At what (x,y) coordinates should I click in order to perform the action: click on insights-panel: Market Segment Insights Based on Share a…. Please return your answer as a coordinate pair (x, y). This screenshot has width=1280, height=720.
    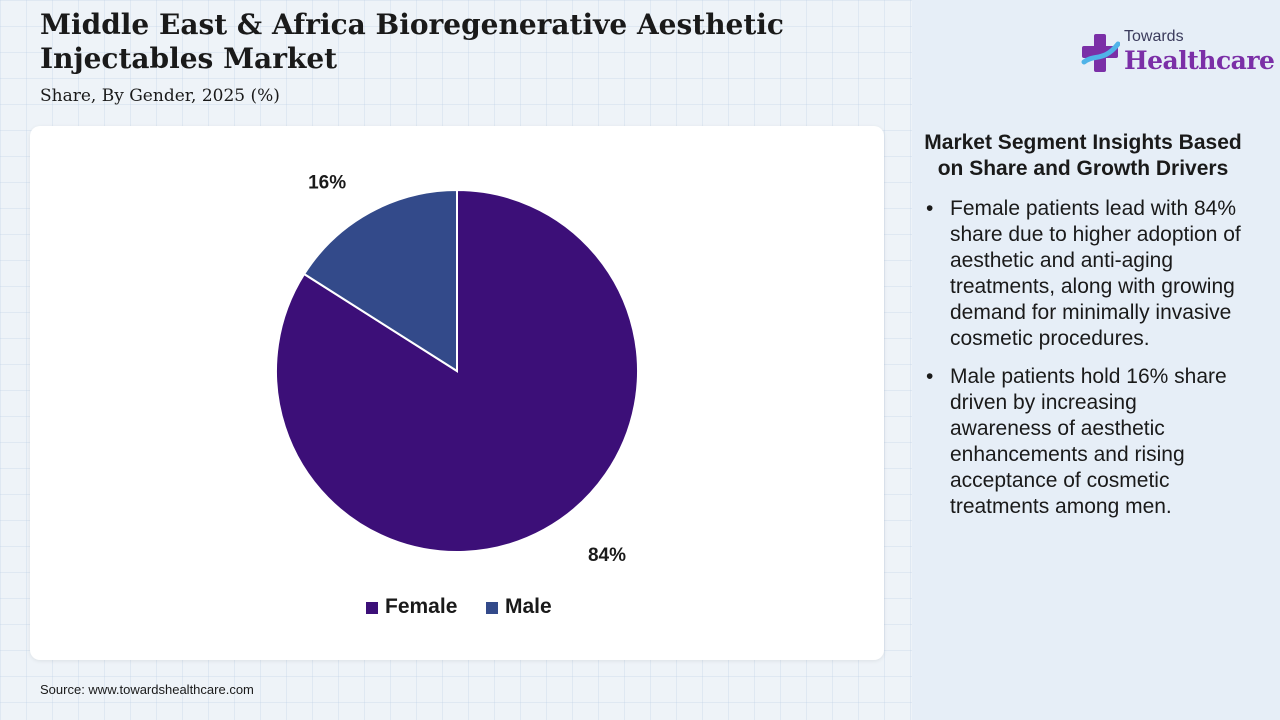
    Looking at the image, I should click on (1083, 331).